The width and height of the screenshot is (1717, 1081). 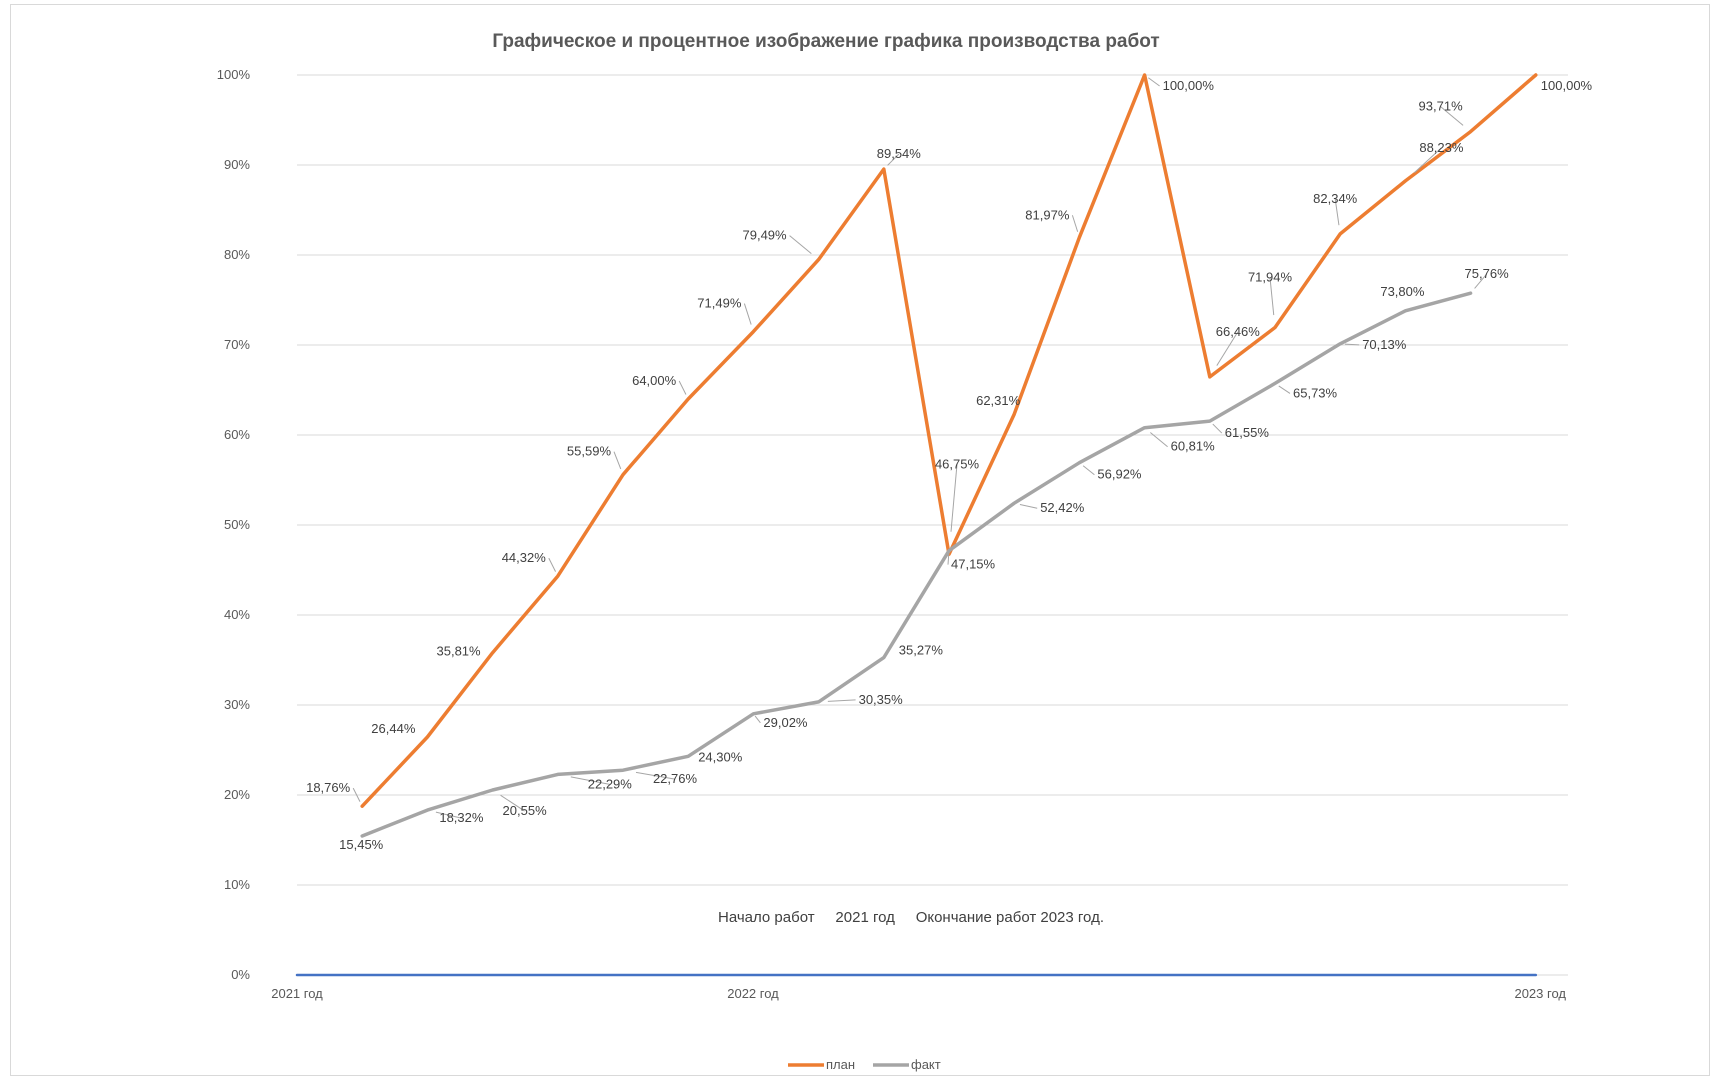 What do you see at coordinates (998, 400) in the screenshot?
I see `data-label: 62,31%` at bounding box center [998, 400].